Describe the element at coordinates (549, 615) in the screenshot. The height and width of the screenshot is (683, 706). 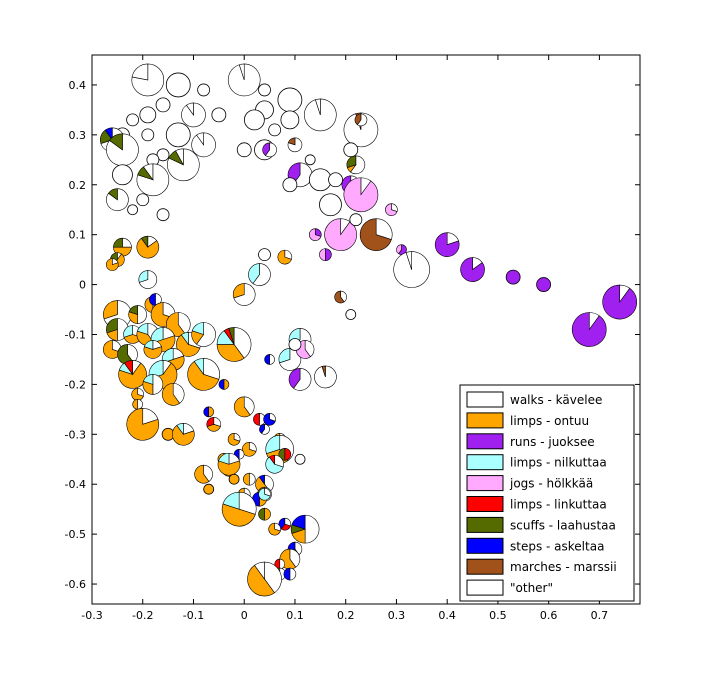
I see `x-tick-label: 0.6` at that location.